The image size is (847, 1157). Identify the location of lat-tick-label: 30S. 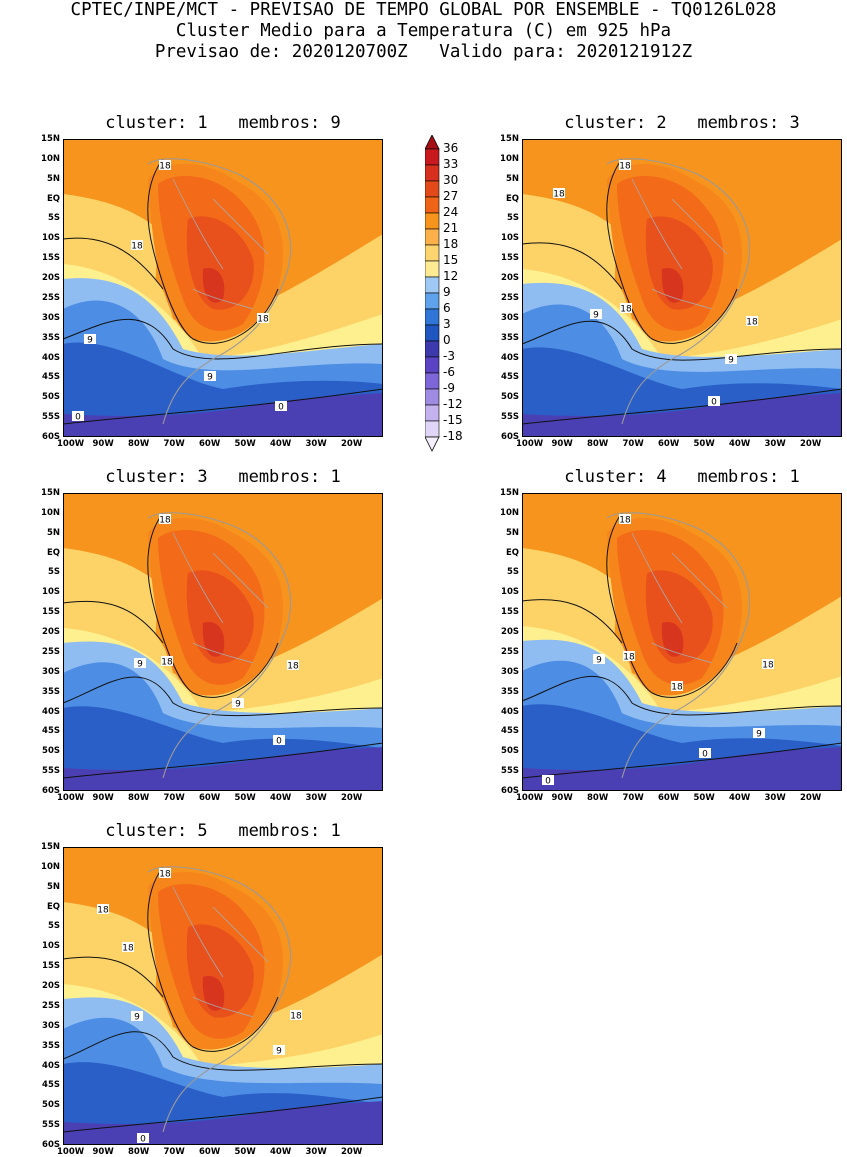
(51, 1025).